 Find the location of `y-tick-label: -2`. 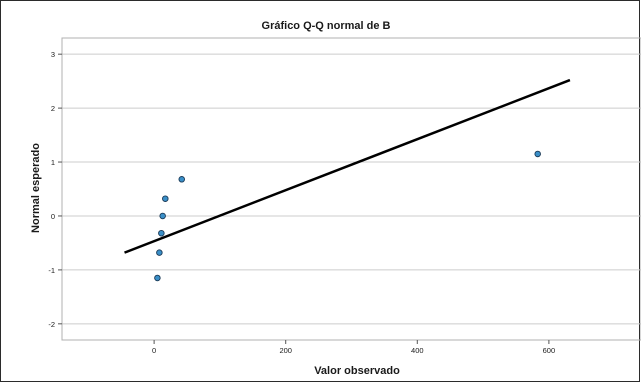

y-tick-label: -2 is located at coordinates (51, 324).